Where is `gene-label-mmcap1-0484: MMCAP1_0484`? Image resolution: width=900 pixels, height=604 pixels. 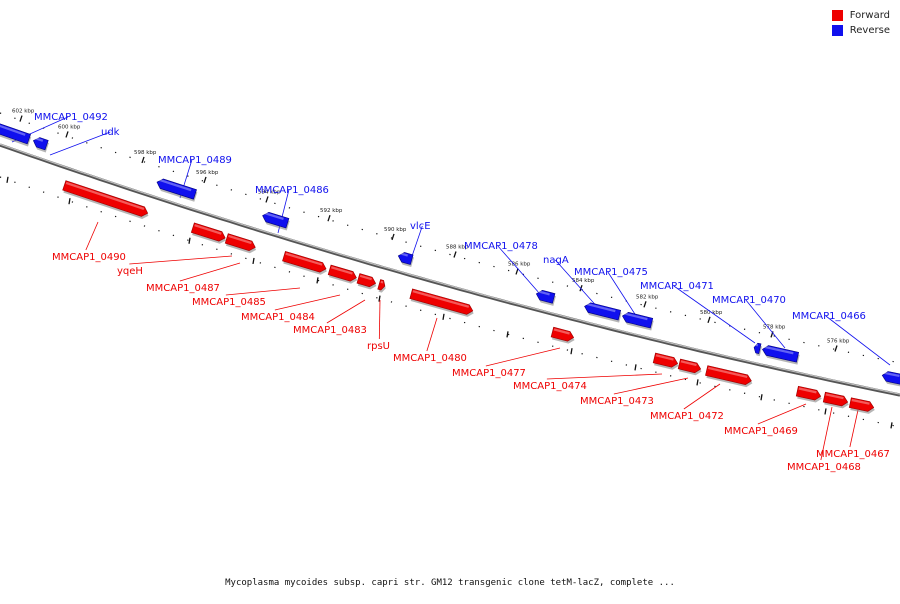
gene-label-mmcap1-0484: MMCAP1_0484 is located at coordinates (278, 317).